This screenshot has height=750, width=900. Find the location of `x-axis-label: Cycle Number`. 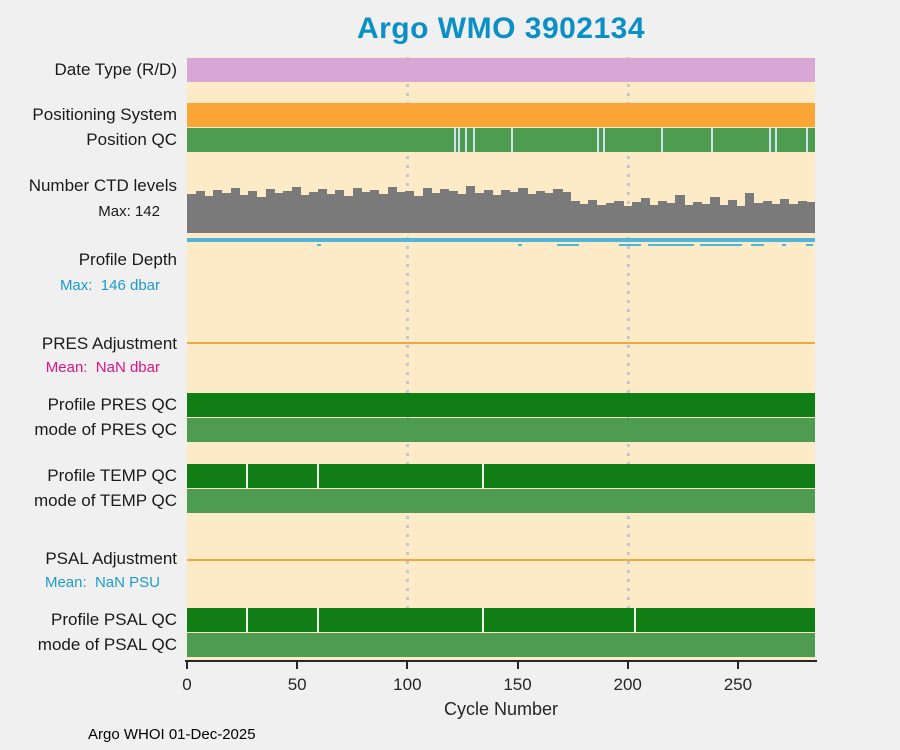

x-axis-label: Cycle Number is located at coordinates (501, 709).